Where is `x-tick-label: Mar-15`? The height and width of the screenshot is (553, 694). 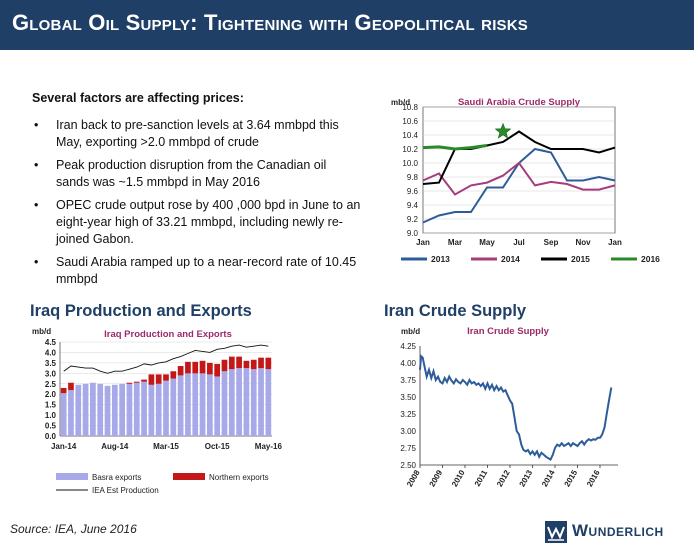
x-tick-label: Mar-15 is located at coordinates (166, 446).